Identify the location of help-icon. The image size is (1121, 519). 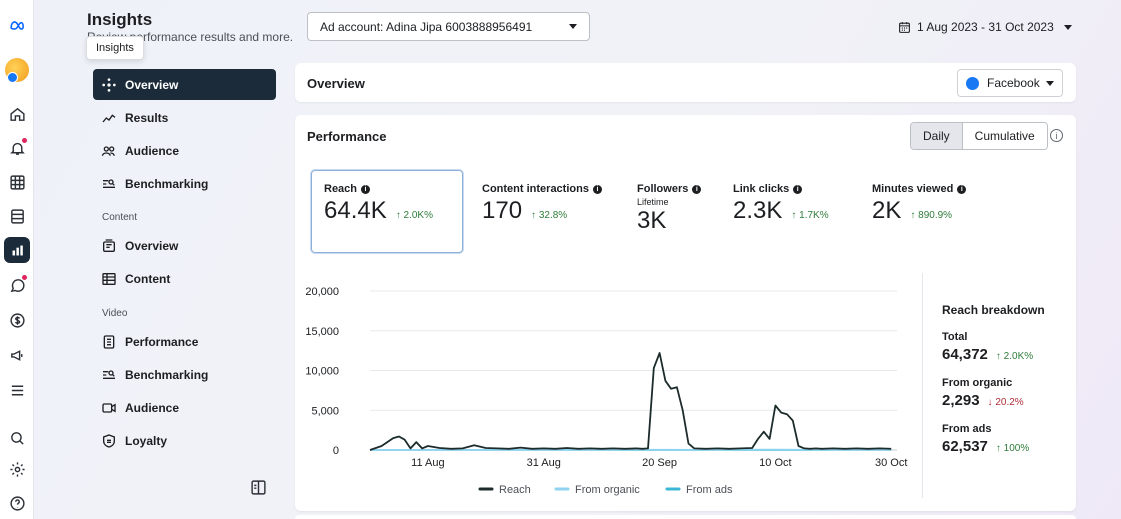
(17, 503).